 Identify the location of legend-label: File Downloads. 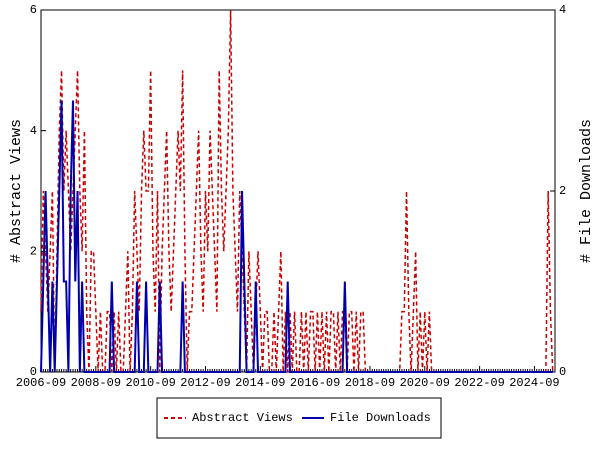
(380, 418).